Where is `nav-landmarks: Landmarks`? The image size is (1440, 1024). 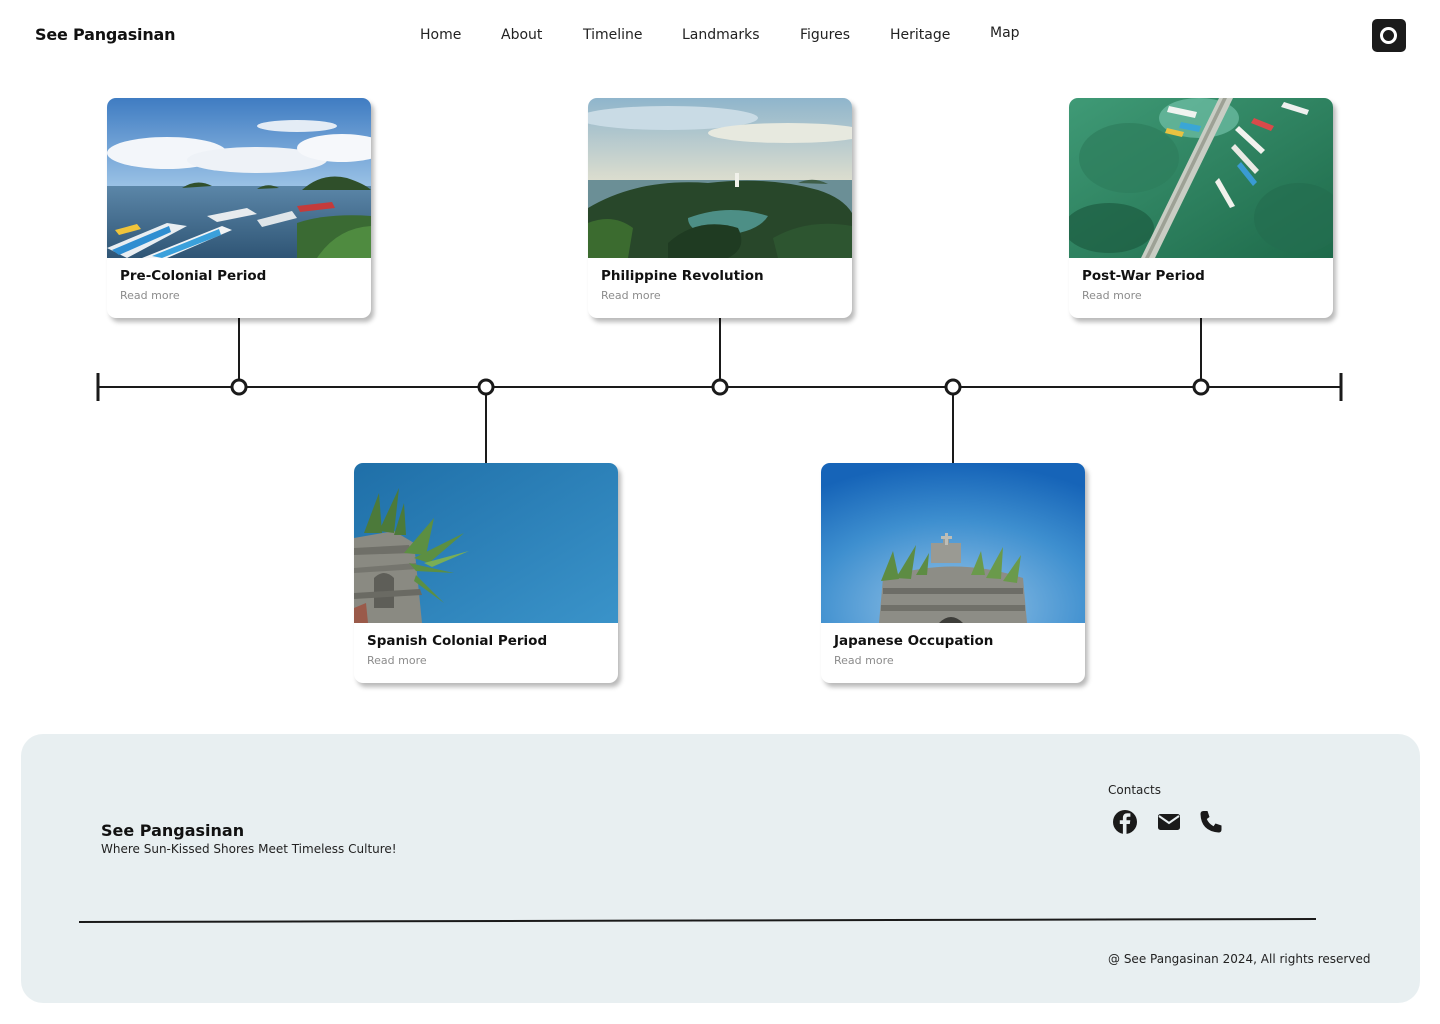
nav-landmarks: Landmarks is located at coordinates (721, 35).